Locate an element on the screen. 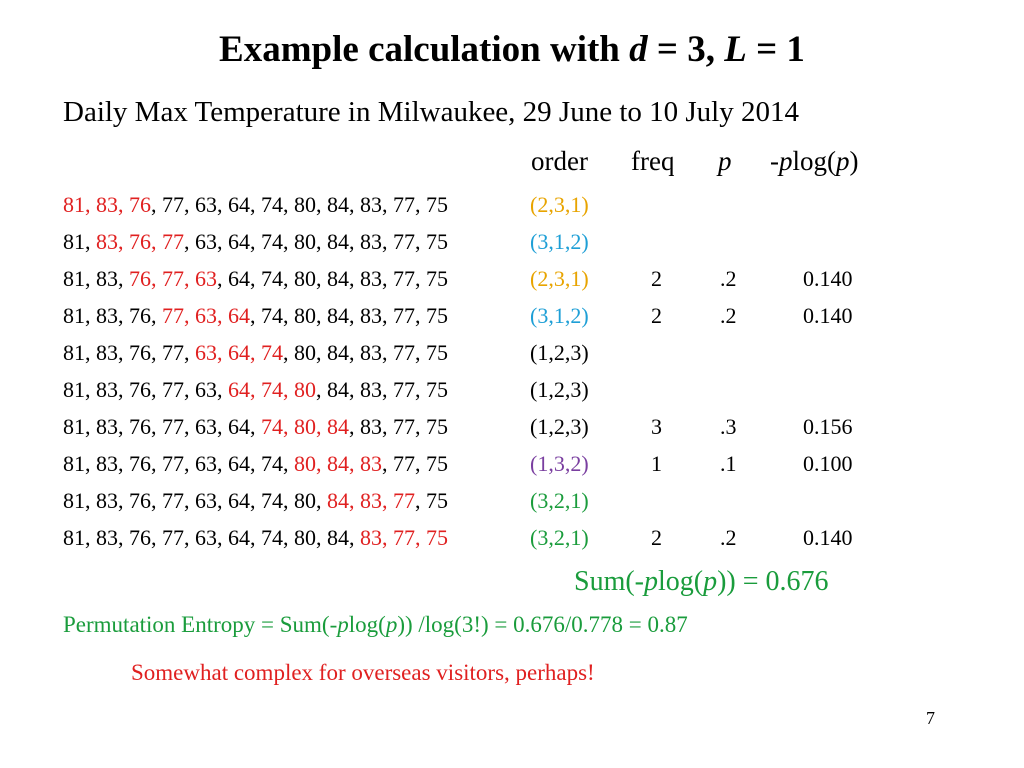 The width and height of the screenshot is (1024, 768). header-log: log( is located at coordinates (814, 161).